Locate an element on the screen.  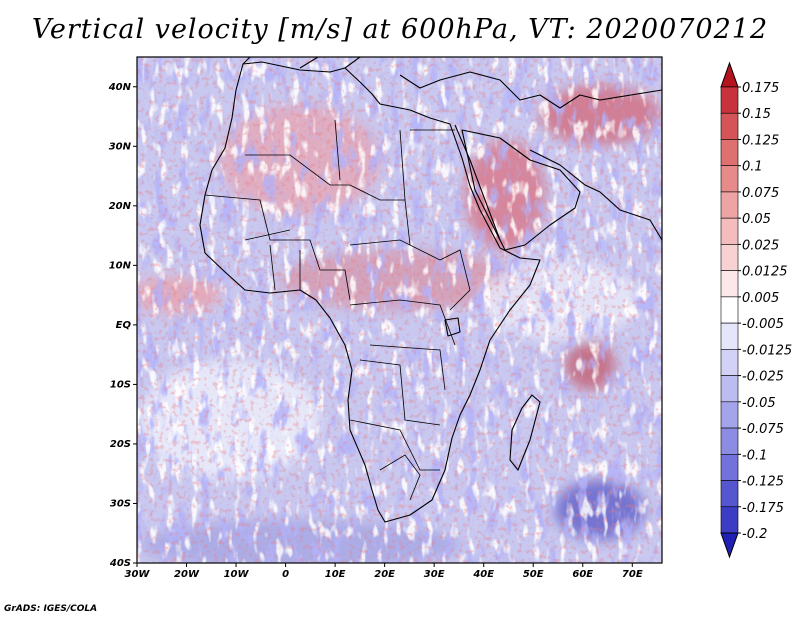
red-sea-coastline is located at coordinates (477, 182).